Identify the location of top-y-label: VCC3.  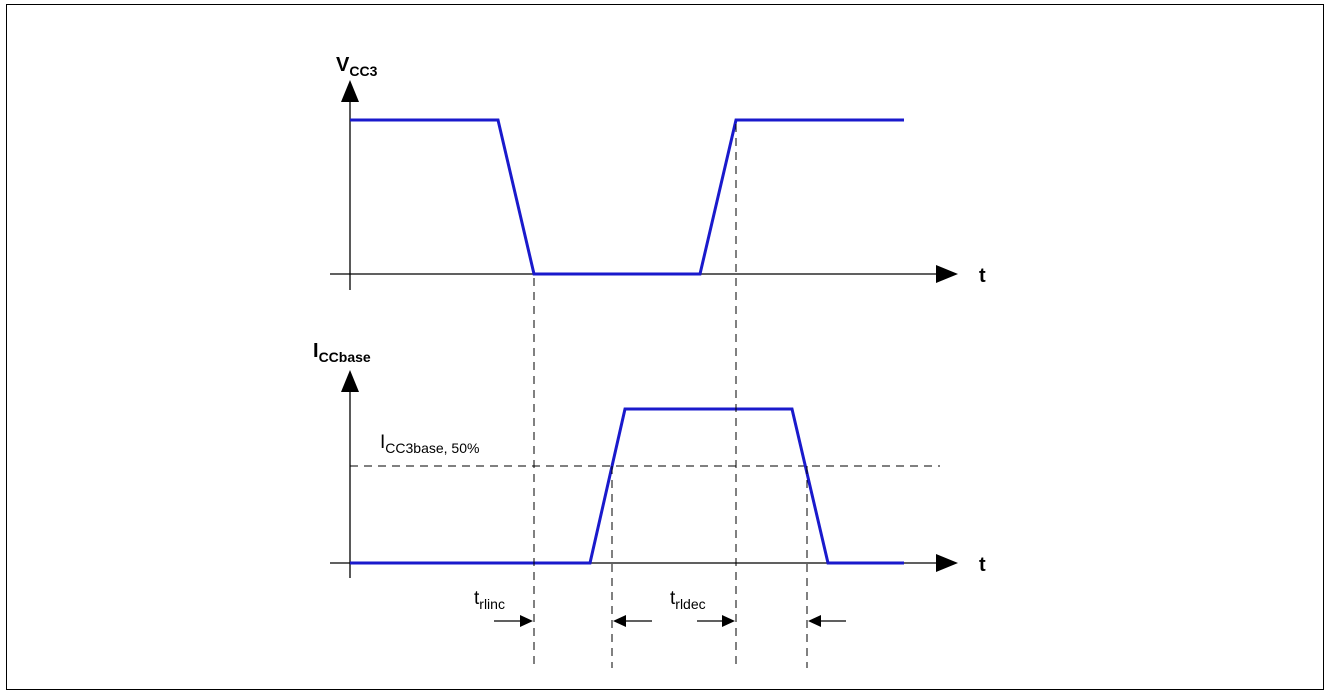
(357, 66).